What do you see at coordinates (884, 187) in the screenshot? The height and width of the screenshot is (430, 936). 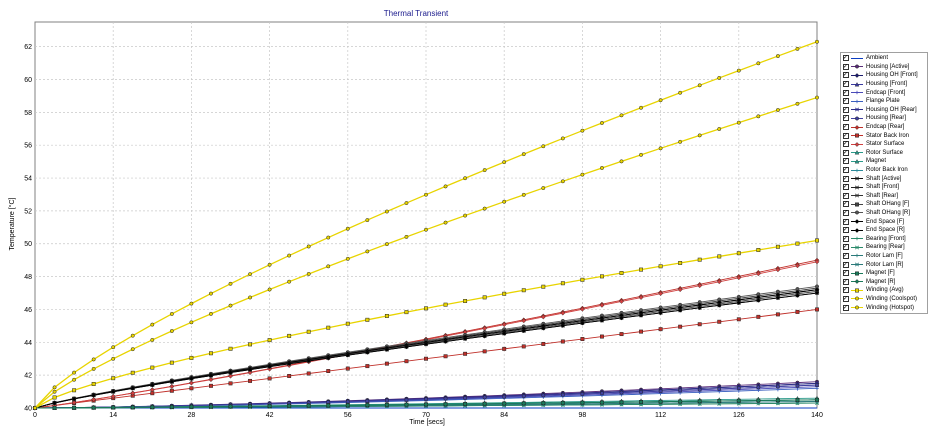 I see `legend-item: Shaft [Front]` at bounding box center [884, 187].